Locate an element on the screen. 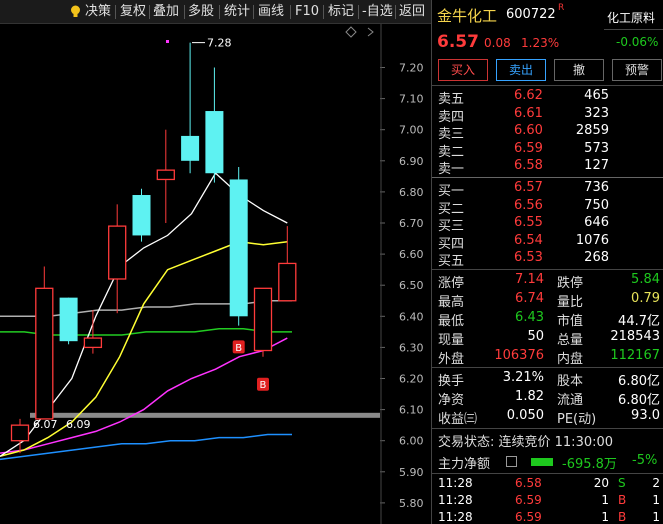 This screenshot has width=663, height=524. price-change: 0.08 is located at coordinates (497, 43).